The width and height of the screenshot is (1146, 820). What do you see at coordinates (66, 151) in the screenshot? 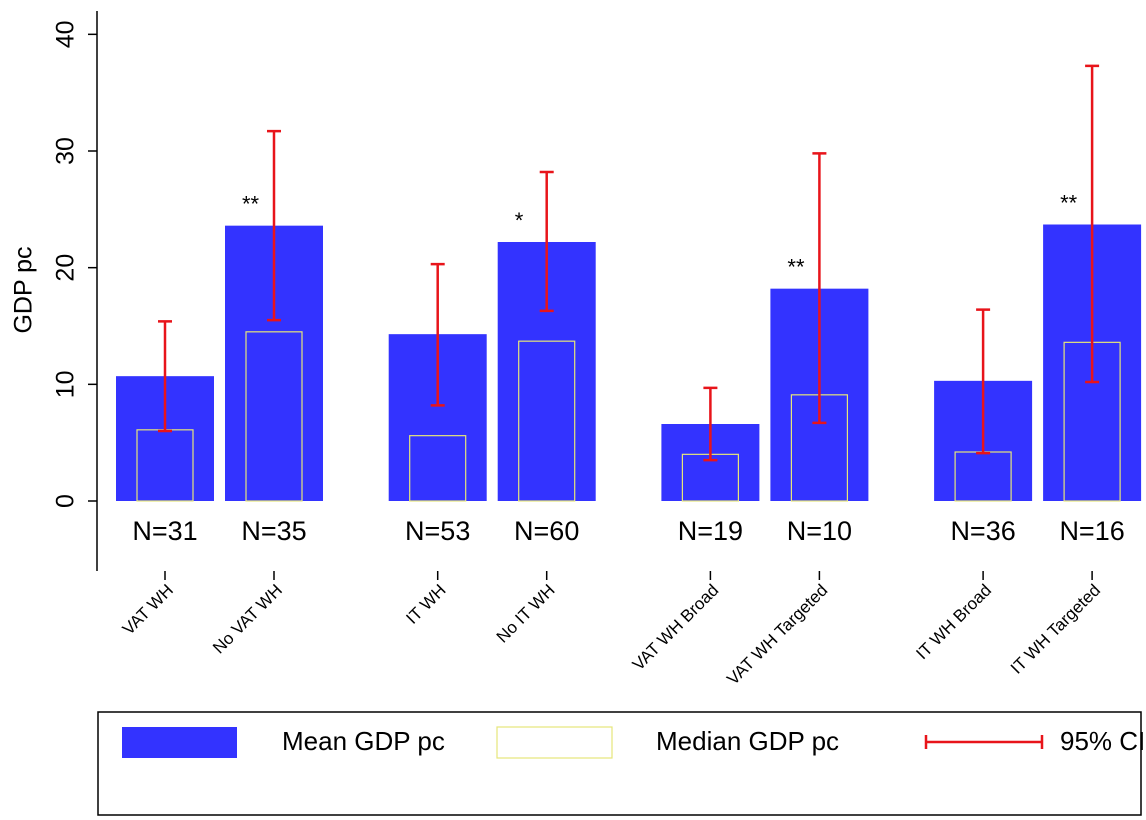
I see `y-tick-label: 30` at bounding box center [66, 151].